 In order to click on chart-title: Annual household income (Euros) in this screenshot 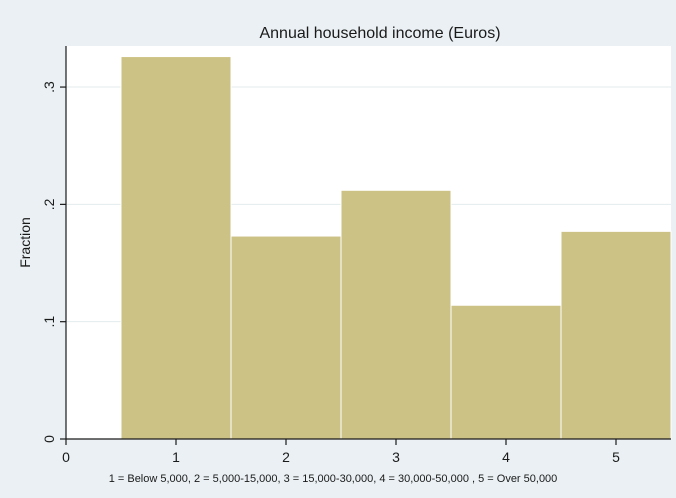, I will do `click(379, 33)`.